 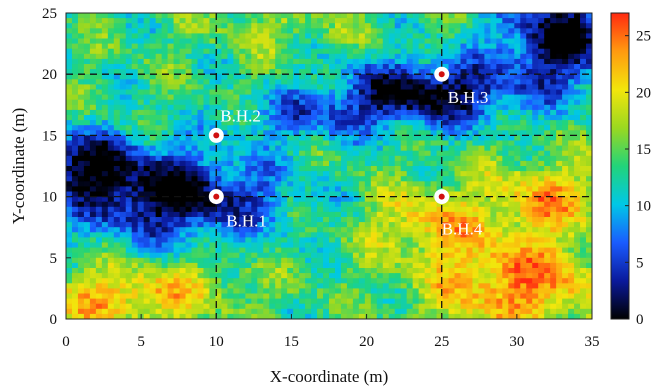 I want to click on colorbar-ticks: 0 5 10 15 20 25, so click(x=638, y=178).